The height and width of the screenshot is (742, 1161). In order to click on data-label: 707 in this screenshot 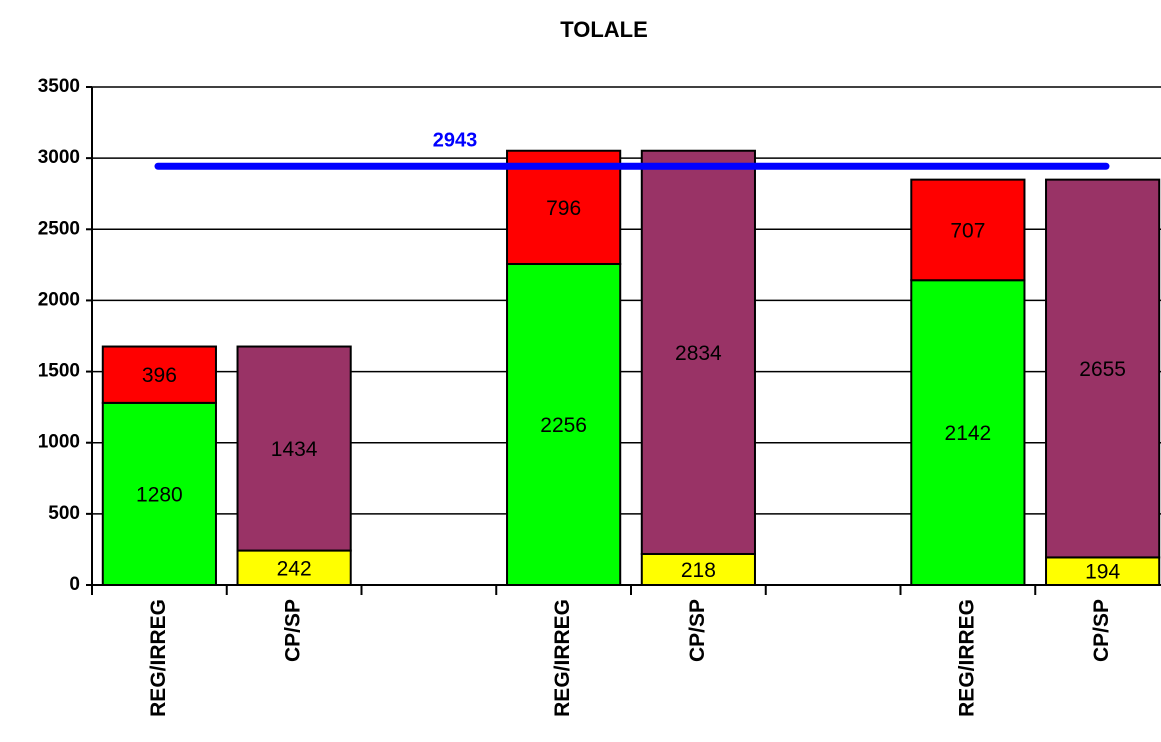, I will do `click(967, 230)`.